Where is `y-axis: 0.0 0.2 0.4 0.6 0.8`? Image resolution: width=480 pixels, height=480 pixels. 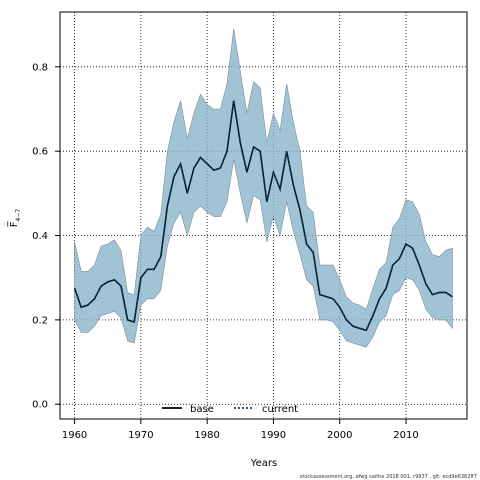 y-axis: 0.0 0.2 0.4 0.6 0.8 is located at coordinates (46, 236).